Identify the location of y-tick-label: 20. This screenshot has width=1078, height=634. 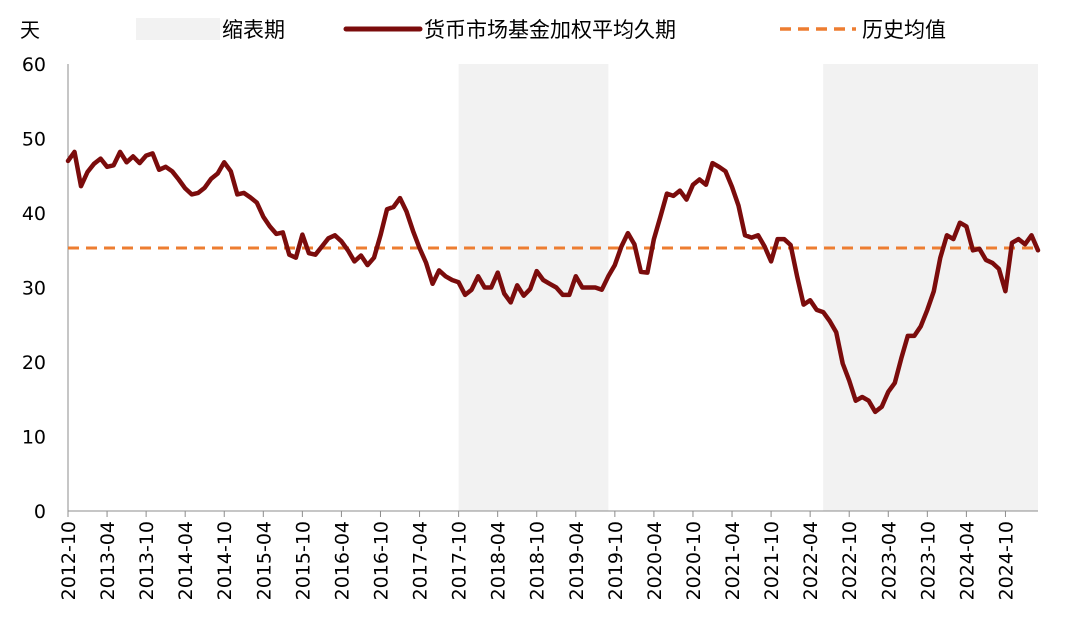
(34, 363).